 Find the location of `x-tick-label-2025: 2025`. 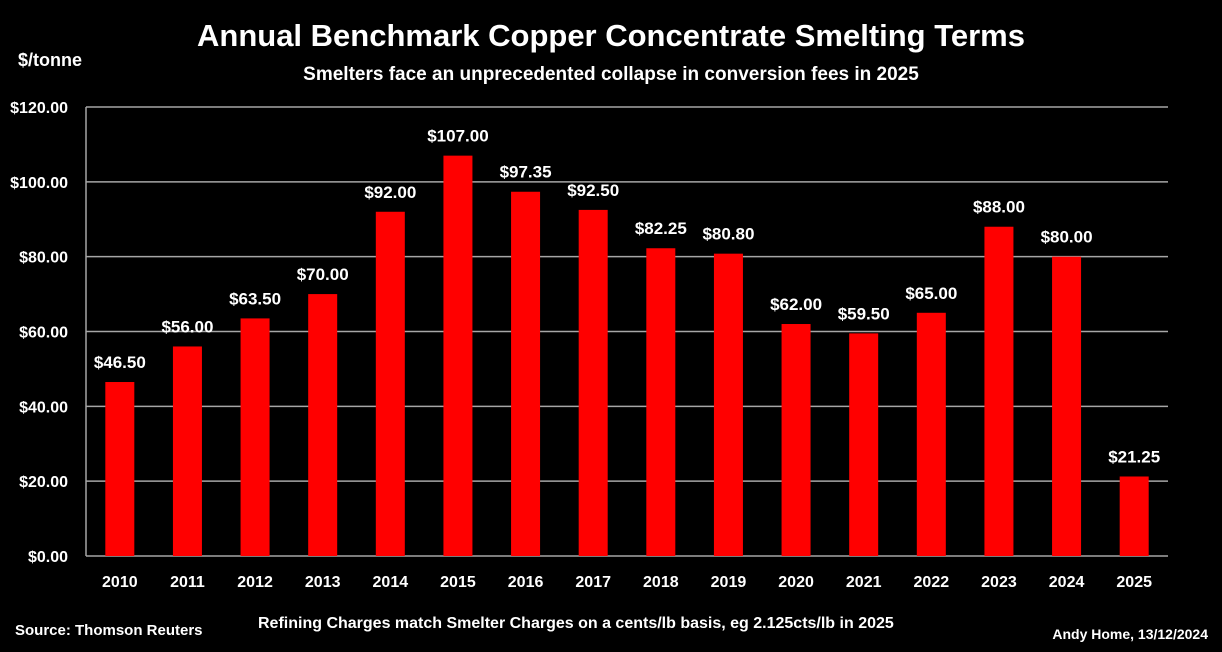

x-tick-label-2025: 2025 is located at coordinates (1134, 582).